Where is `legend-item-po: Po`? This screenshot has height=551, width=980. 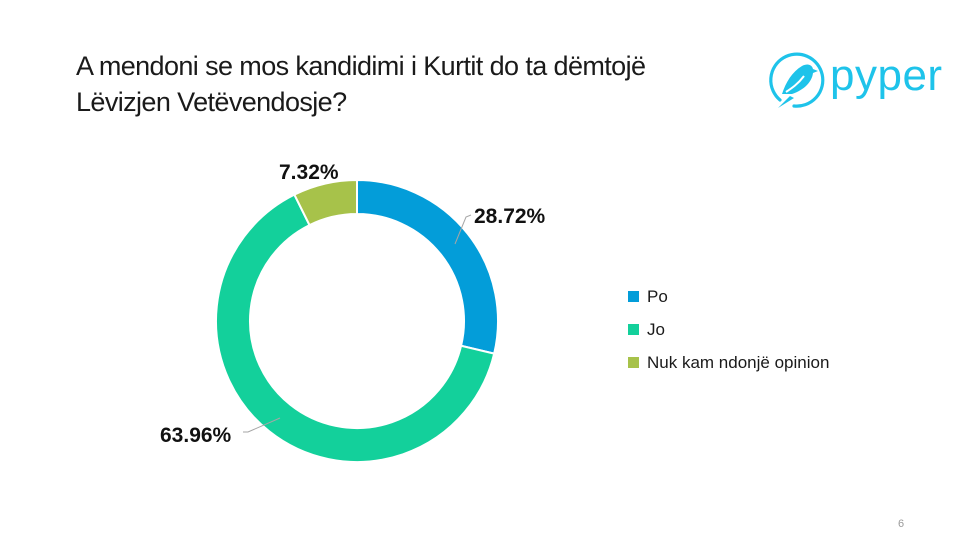
legend-item-po: Po is located at coordinates (728, 296).